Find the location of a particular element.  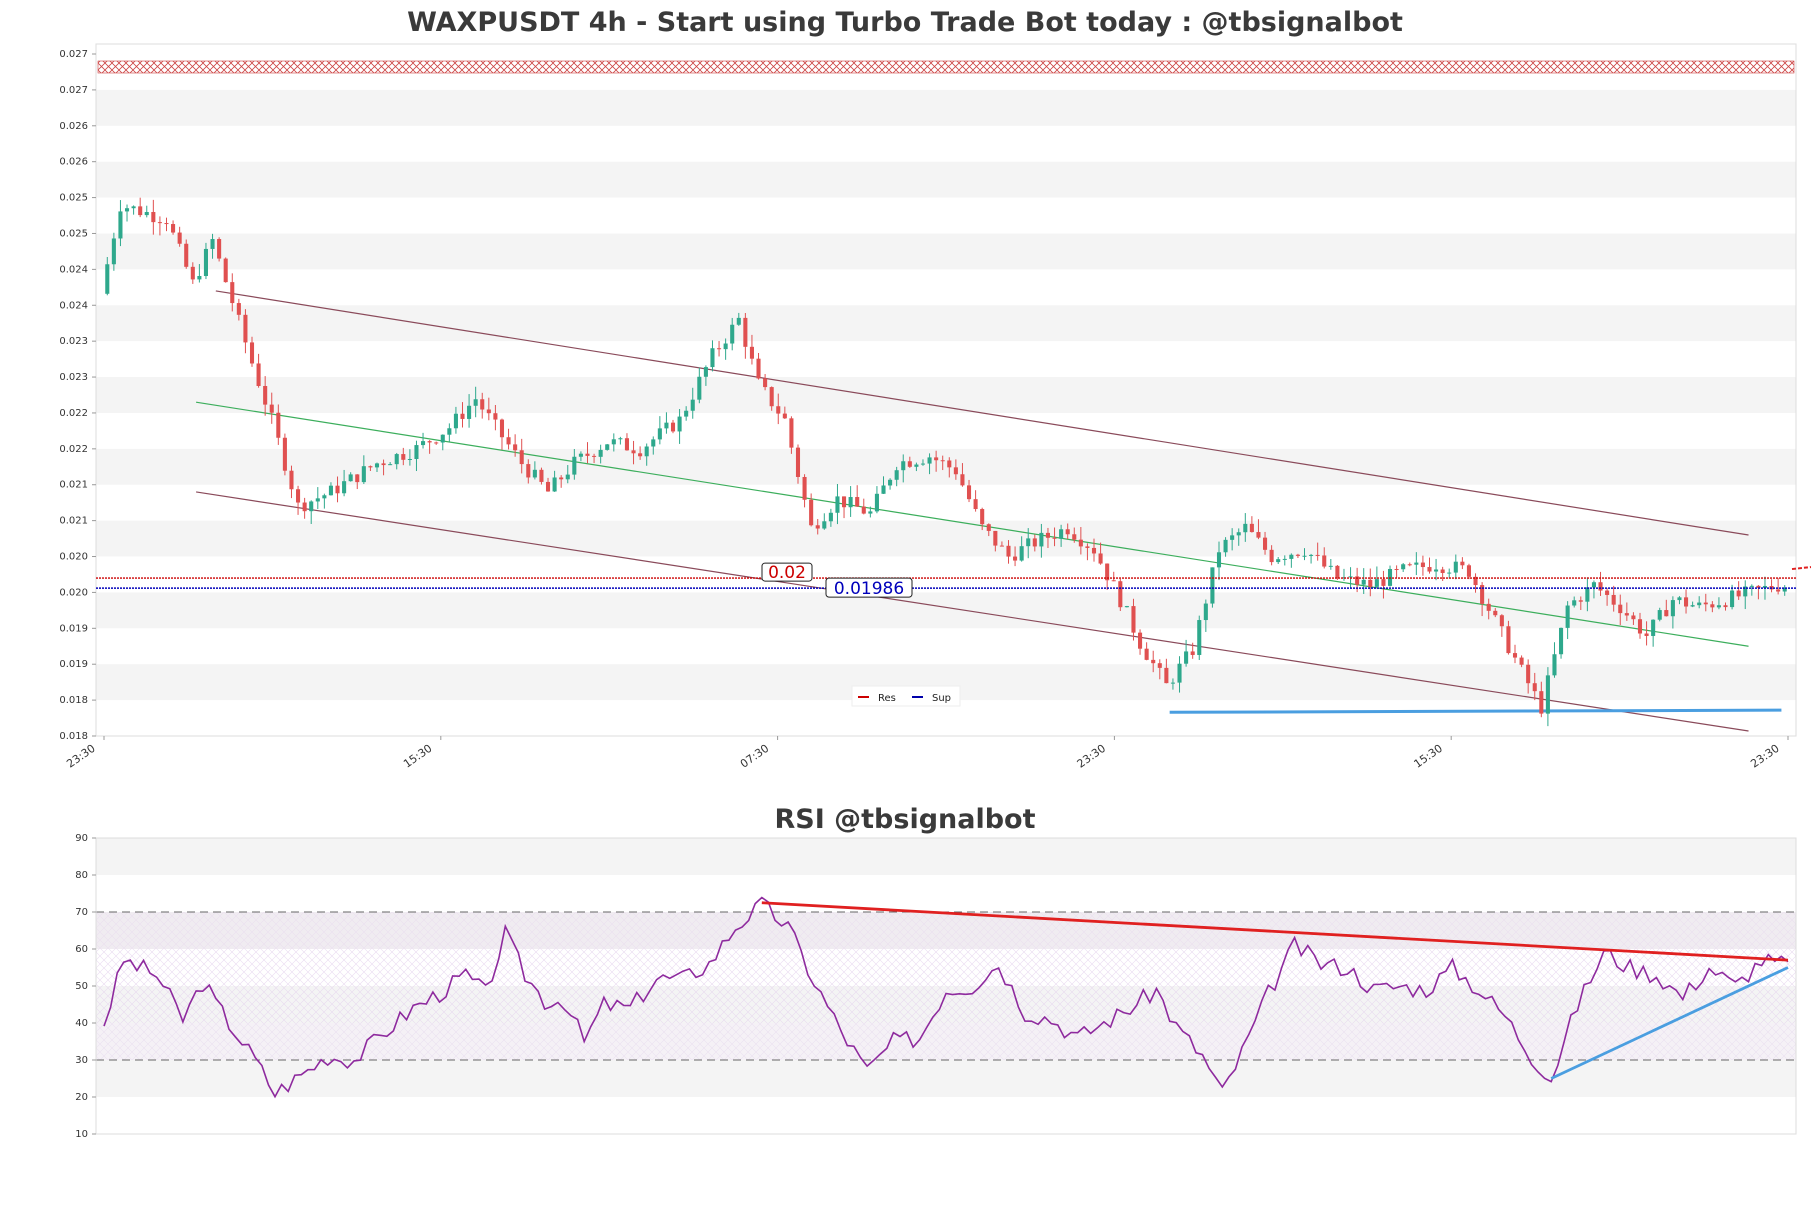

rsi-y-tick-label: 30 is located at coordinates (81, 1060).